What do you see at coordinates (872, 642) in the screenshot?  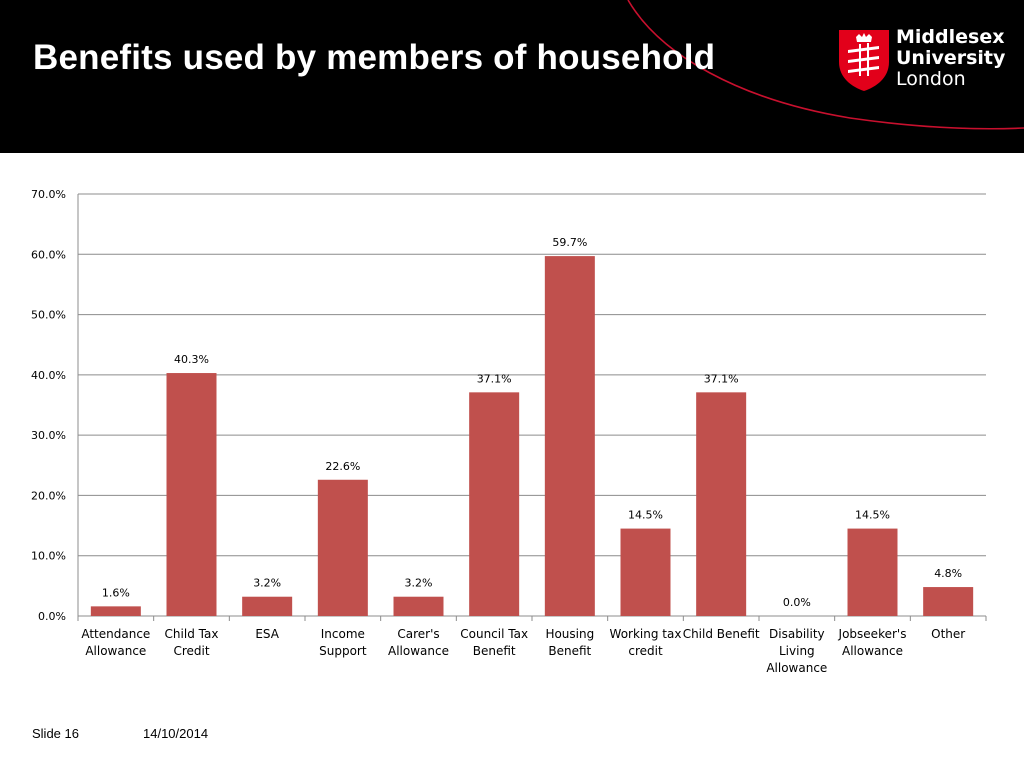 I see `category-label: Jobseeker's Allowance` at bounding box center [872, 642].